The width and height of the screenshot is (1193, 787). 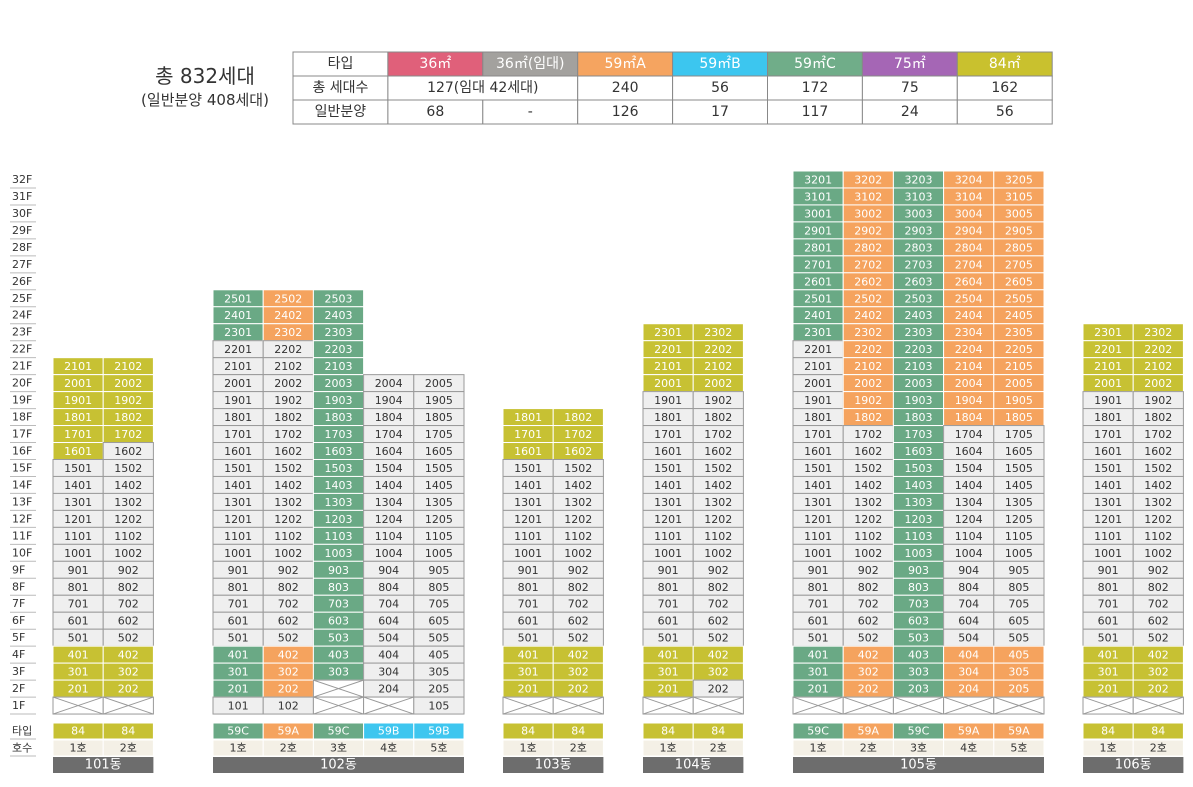 What do you see at coordinates (818, 230) in the screenshot?
I see `unit-number: 2901` at bounding box center [818, 230].